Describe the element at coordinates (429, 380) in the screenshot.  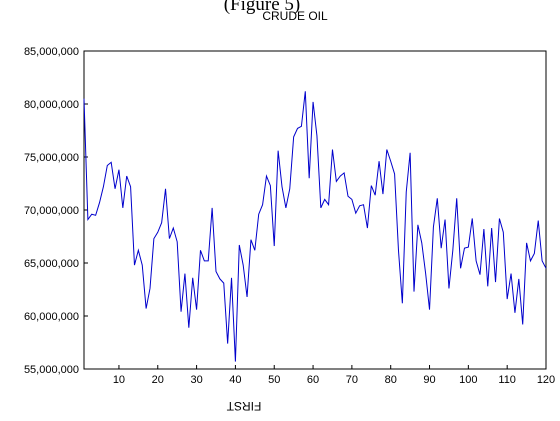
I see `x-tick-label: 90` at that location.